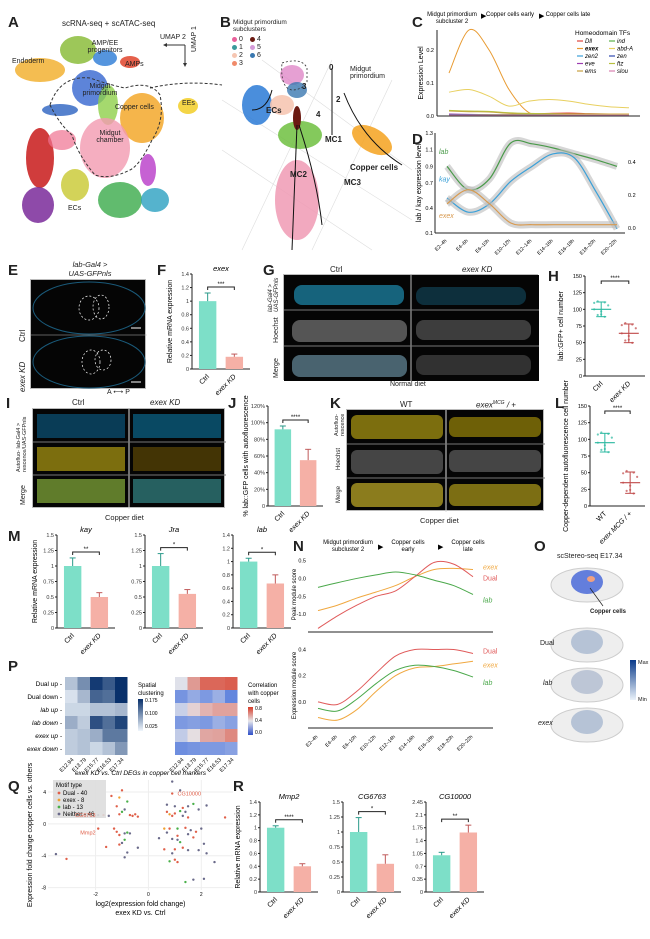 This screenshot has height=939, width=650. Describe the element at coordinates (226, 385) in the screenshot. I see `x-tick-label: exex KD` at that location.